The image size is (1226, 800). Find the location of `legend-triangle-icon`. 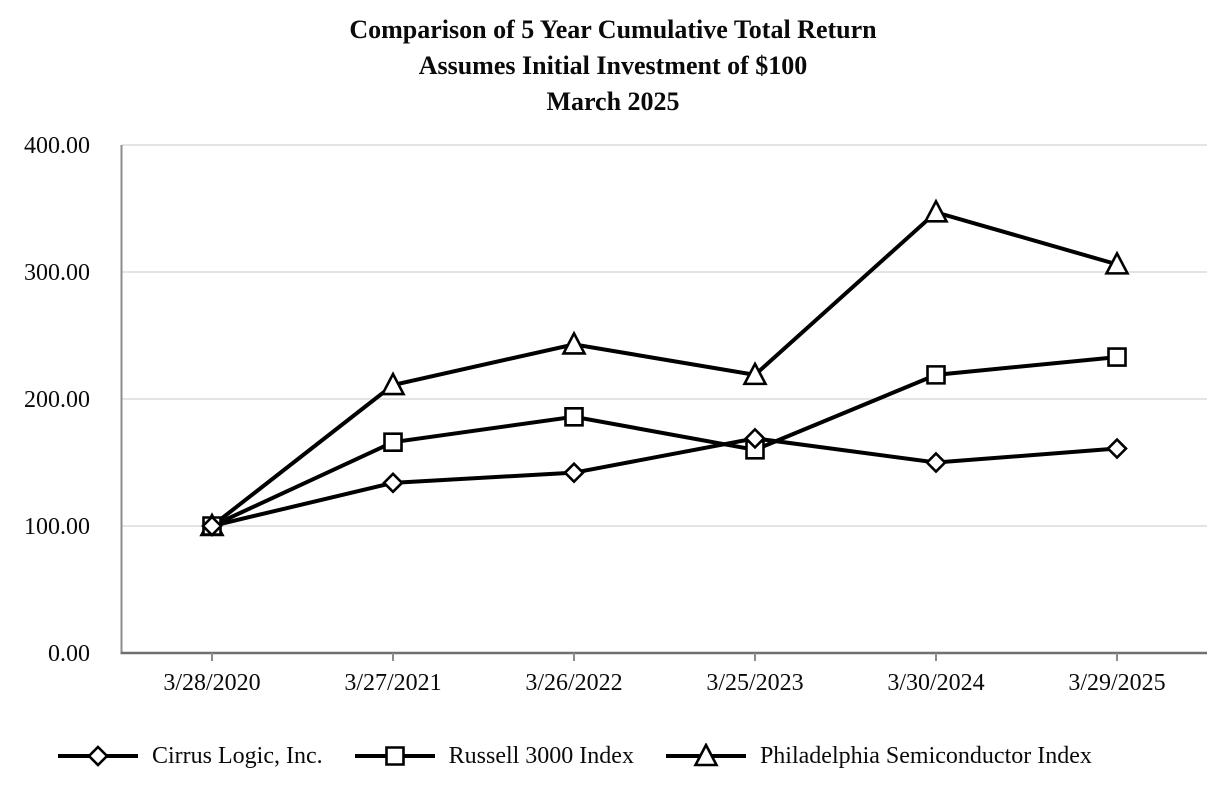

legend-triangle-icon is located at coordinates (705, 755).